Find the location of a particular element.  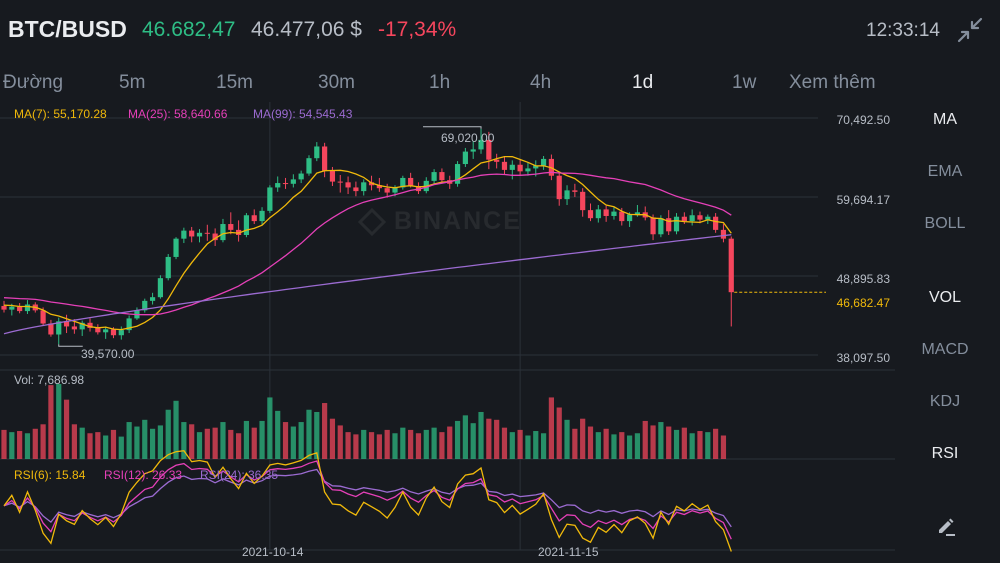

rsi-lines is located at coordinates (367, 501).